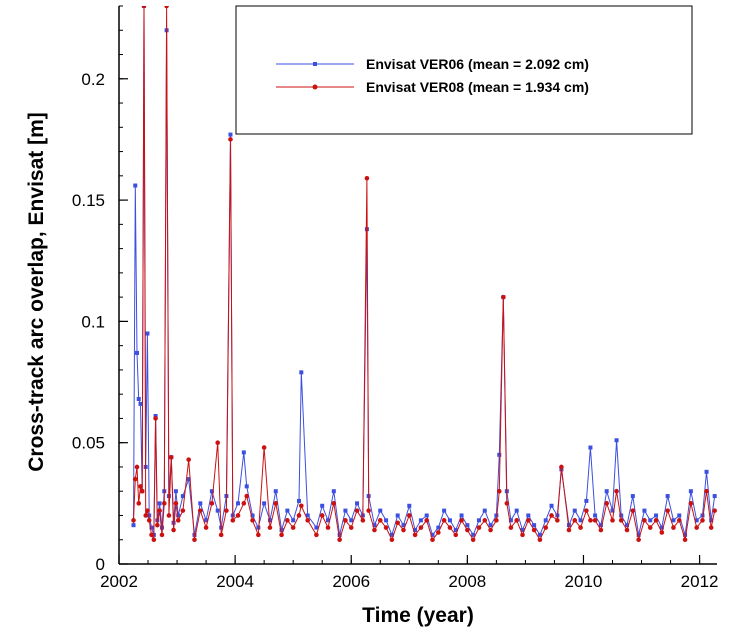  I want to click on legend-marker-ver06, so click(315, 64).